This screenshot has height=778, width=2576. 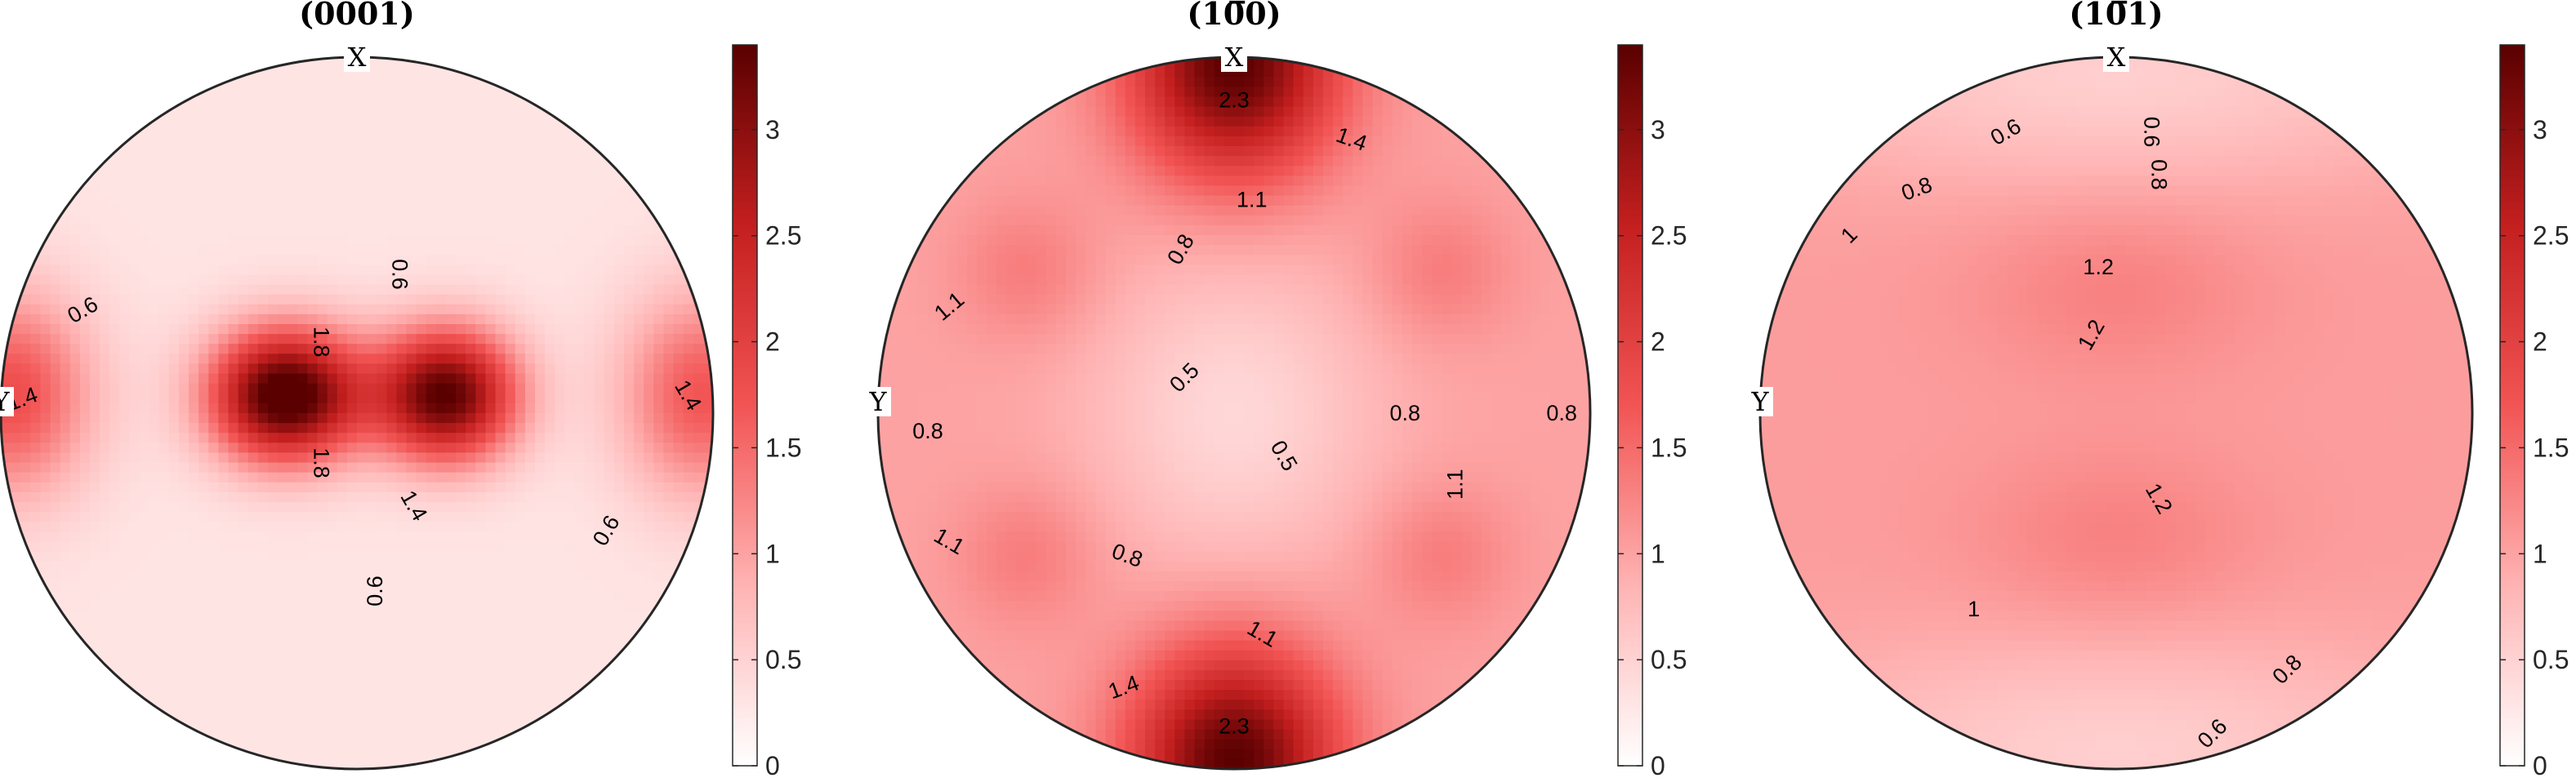 What do you see at coordinates (1974, 609) in the screenshot?
I see `contour-label: 1` at bounding box center [1974, 609].